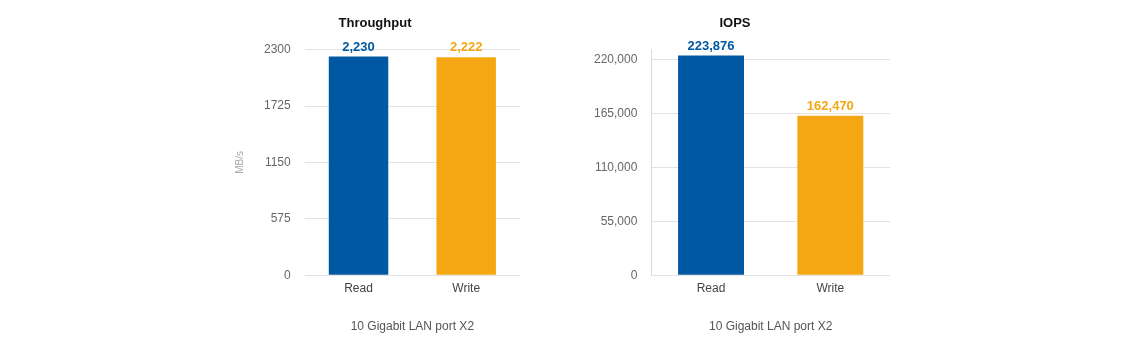 The width and height of the screenshot is (1140, 350). I want to click on y-tick-label: 165,000, so click(615, 112).